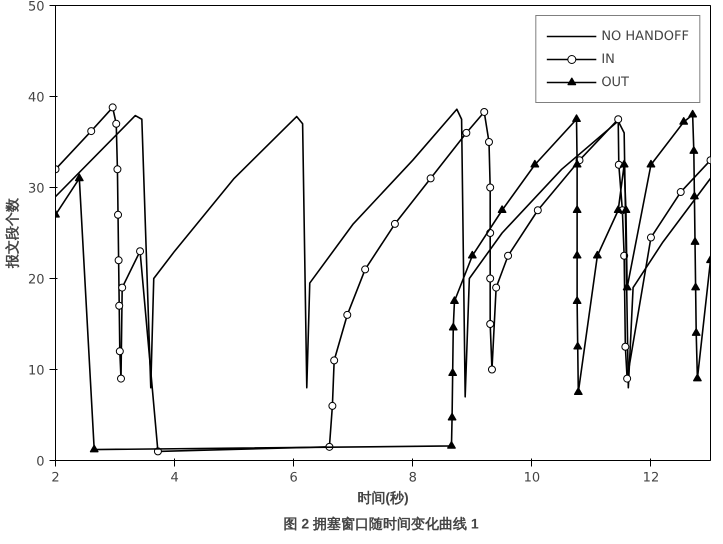 The image size is (723, 544). What do you see at coordinates (615, 82) in the screenshot?
I see `legend-label: OUT` at bounding box center [615, 82].